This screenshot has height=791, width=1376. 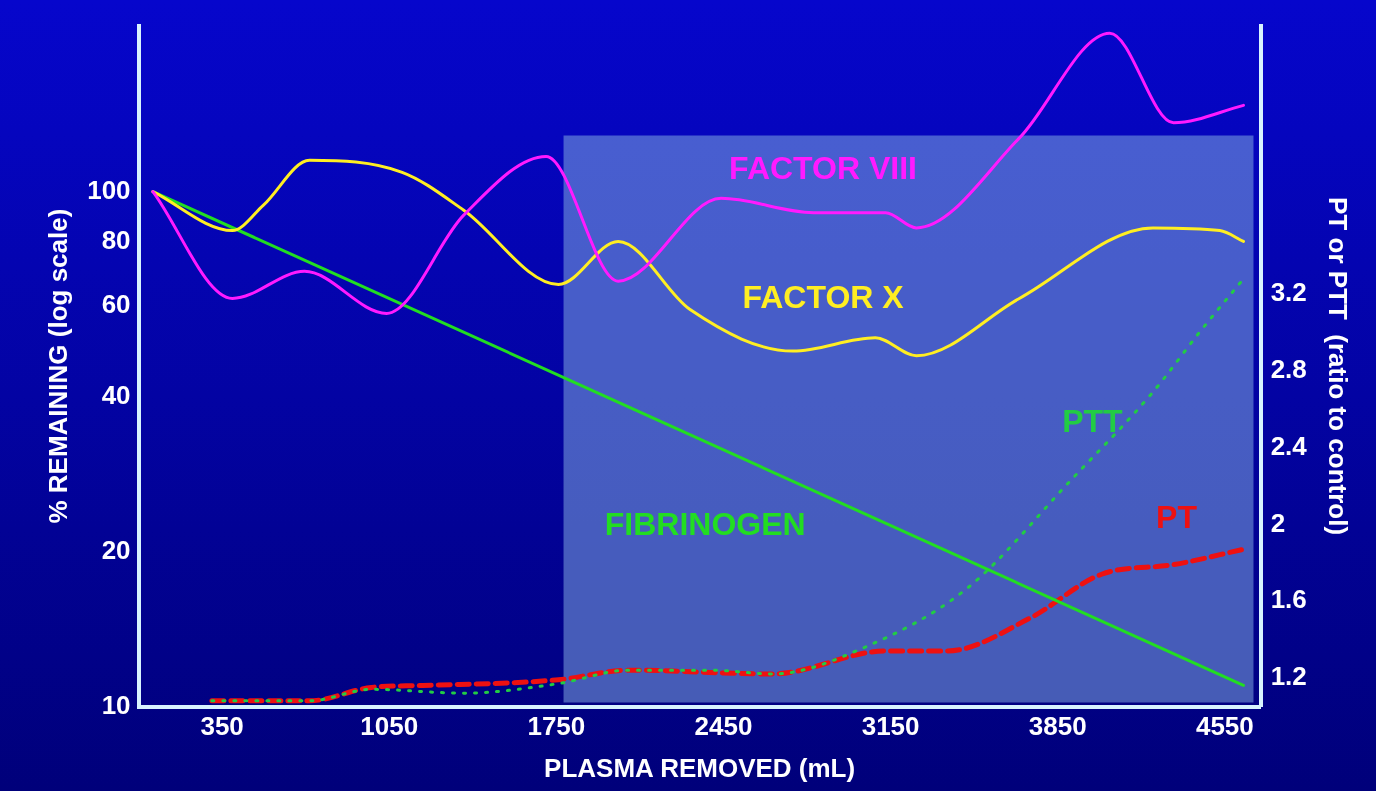 What do you see at coordinates (1288, 292) in the screenshot?
I see `y2-tick-label: 3.2` at bounding box center [1288, 292].